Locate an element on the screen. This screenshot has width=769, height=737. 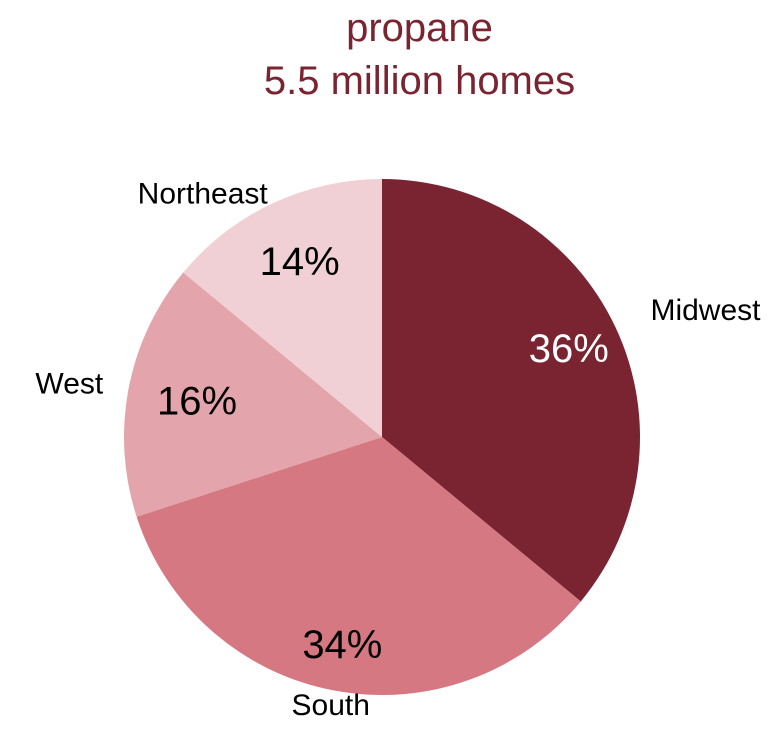
pie-slice-west is located at coordinates (253, 394).